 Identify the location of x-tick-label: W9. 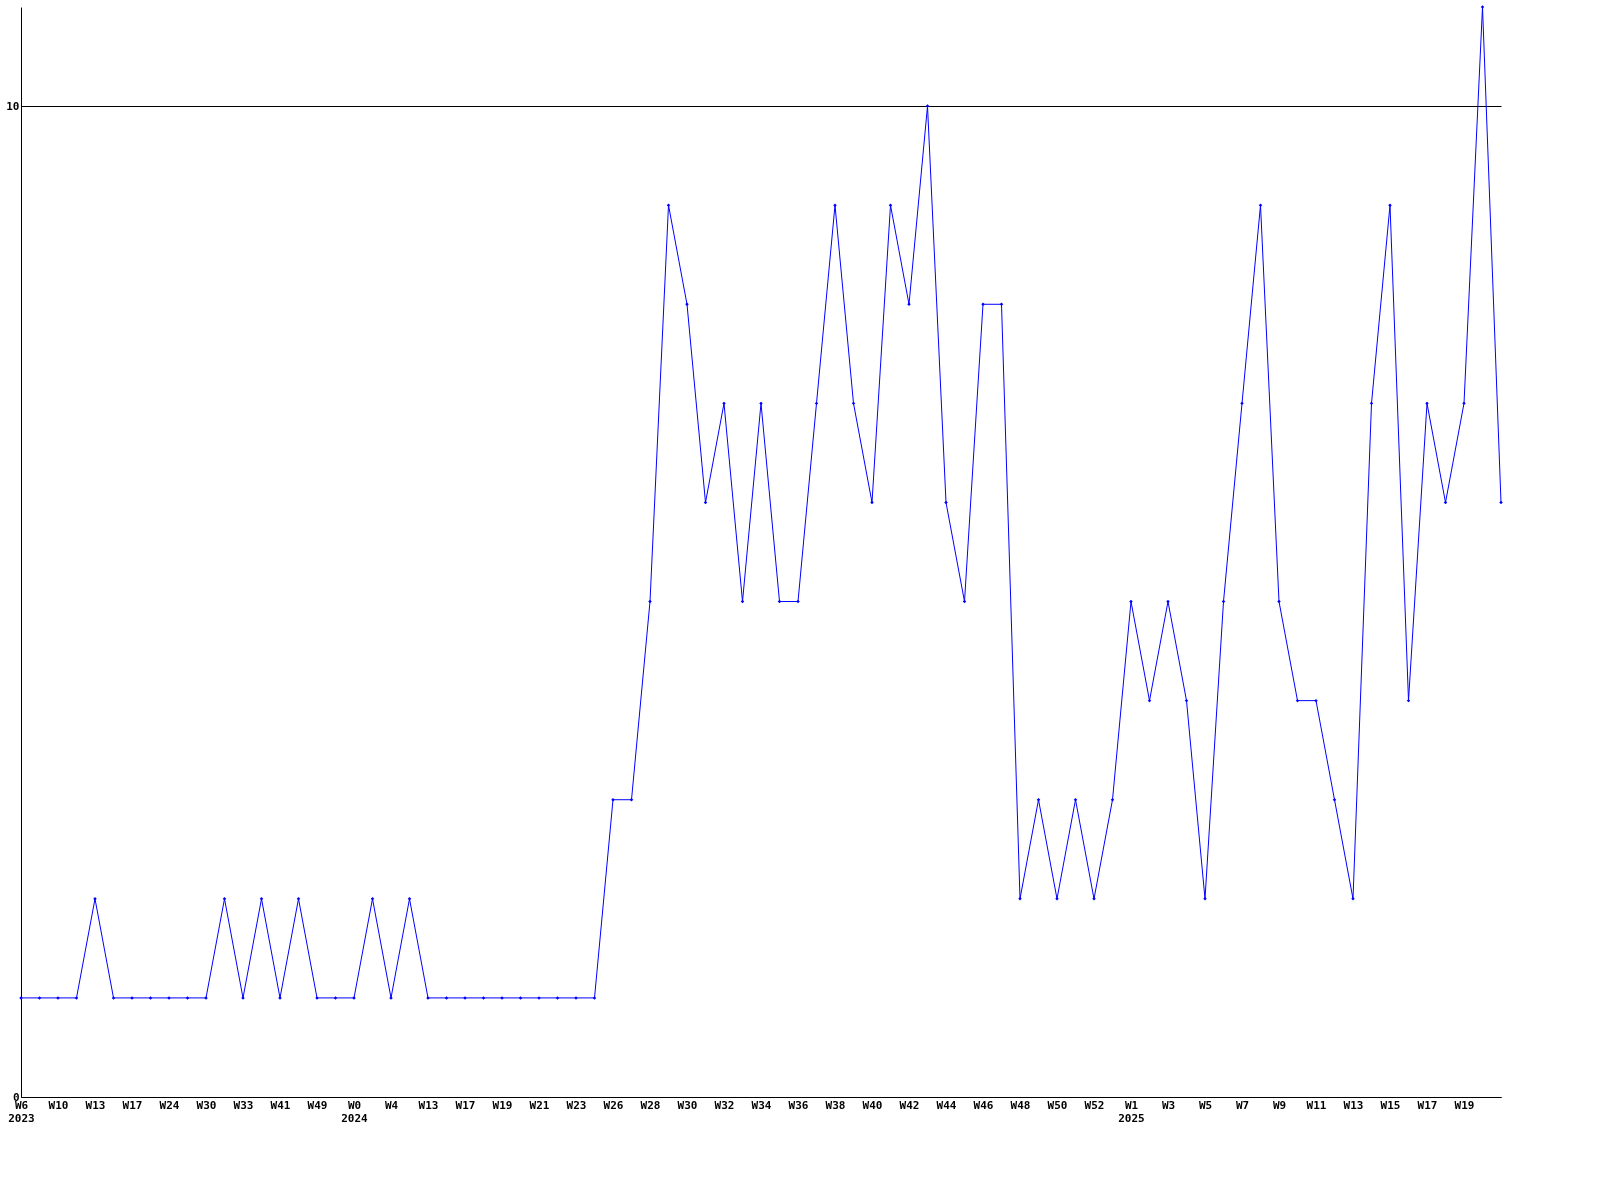
(1279, 1105).